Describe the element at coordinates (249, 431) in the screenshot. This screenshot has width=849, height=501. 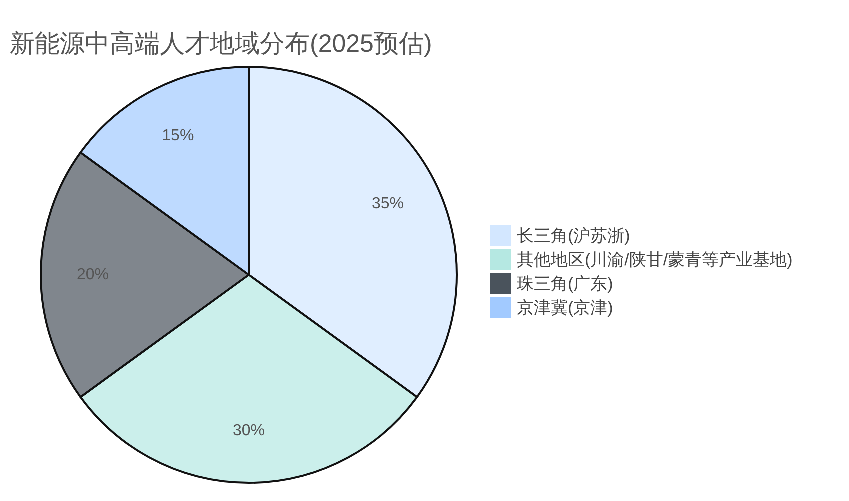
I see `data-label: 30%` at that location.